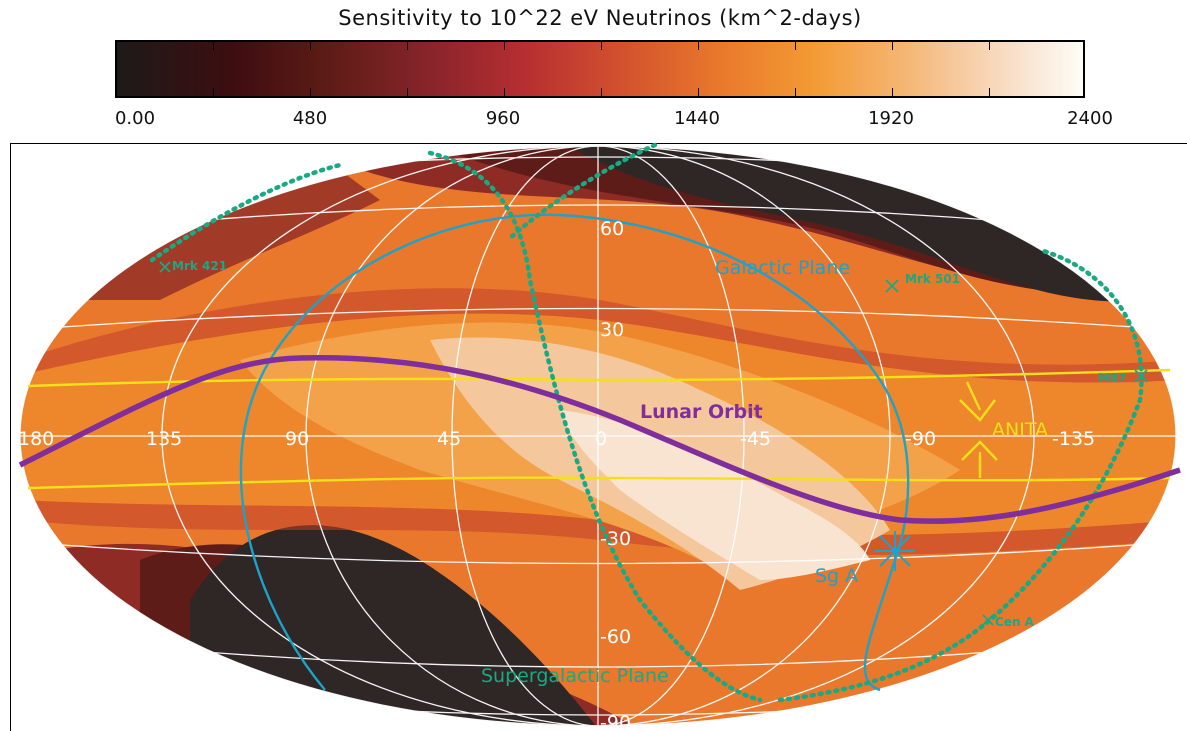  What do you see at coordinates (1090, 118) in the screenshot?
I see `colorbar-tick-2400: 2400` at bounding box center [1090, 118].